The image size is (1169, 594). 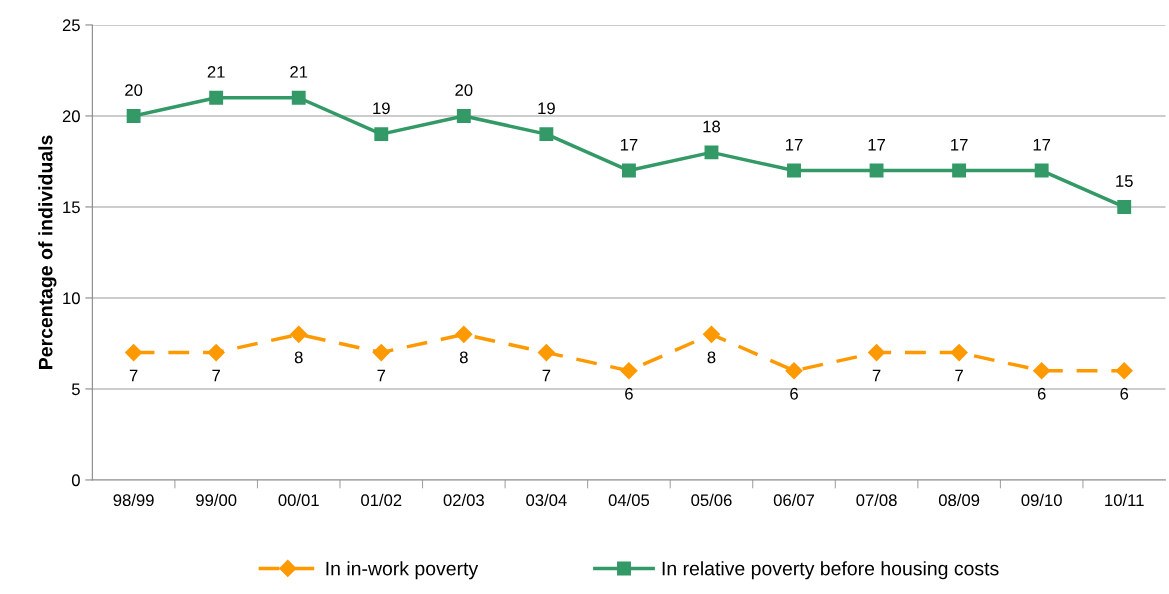 I want to click on x-tick-label: 02/03, so click(x=463, y=500).